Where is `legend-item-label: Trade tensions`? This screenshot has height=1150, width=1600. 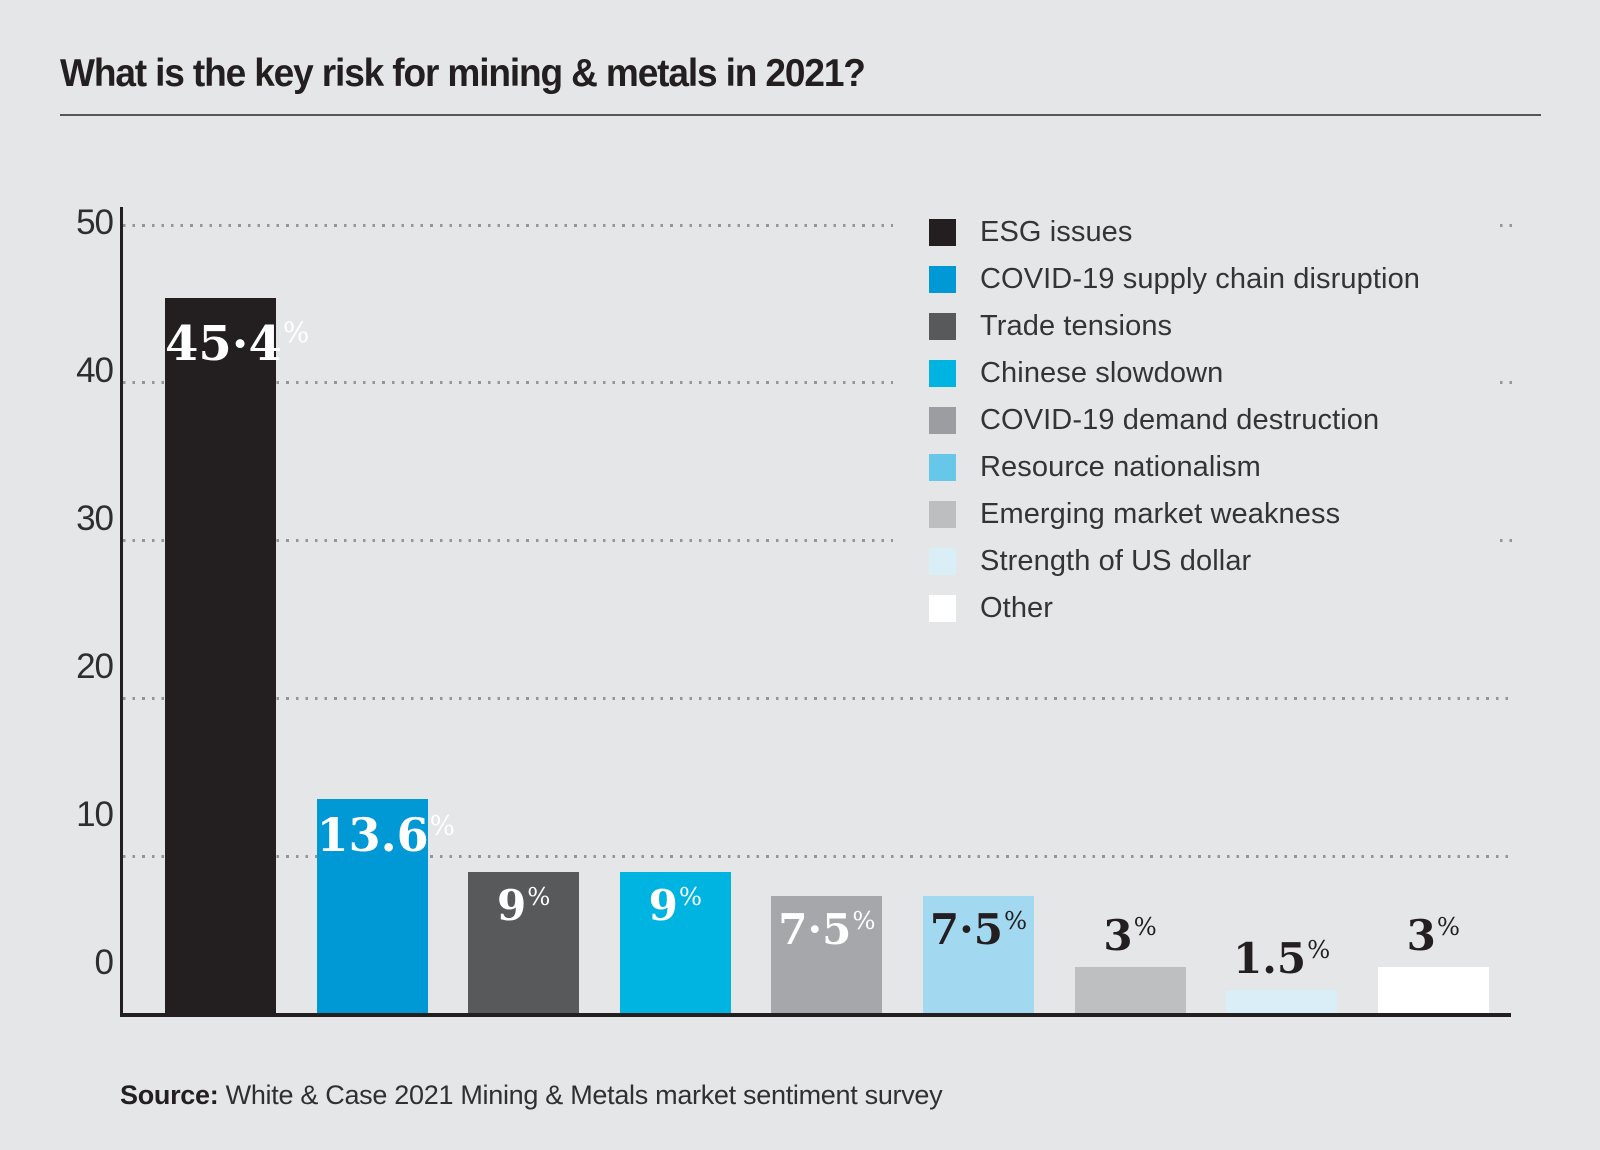
legend-item-label: Trade tensions is located at coordinates (1076, 326).